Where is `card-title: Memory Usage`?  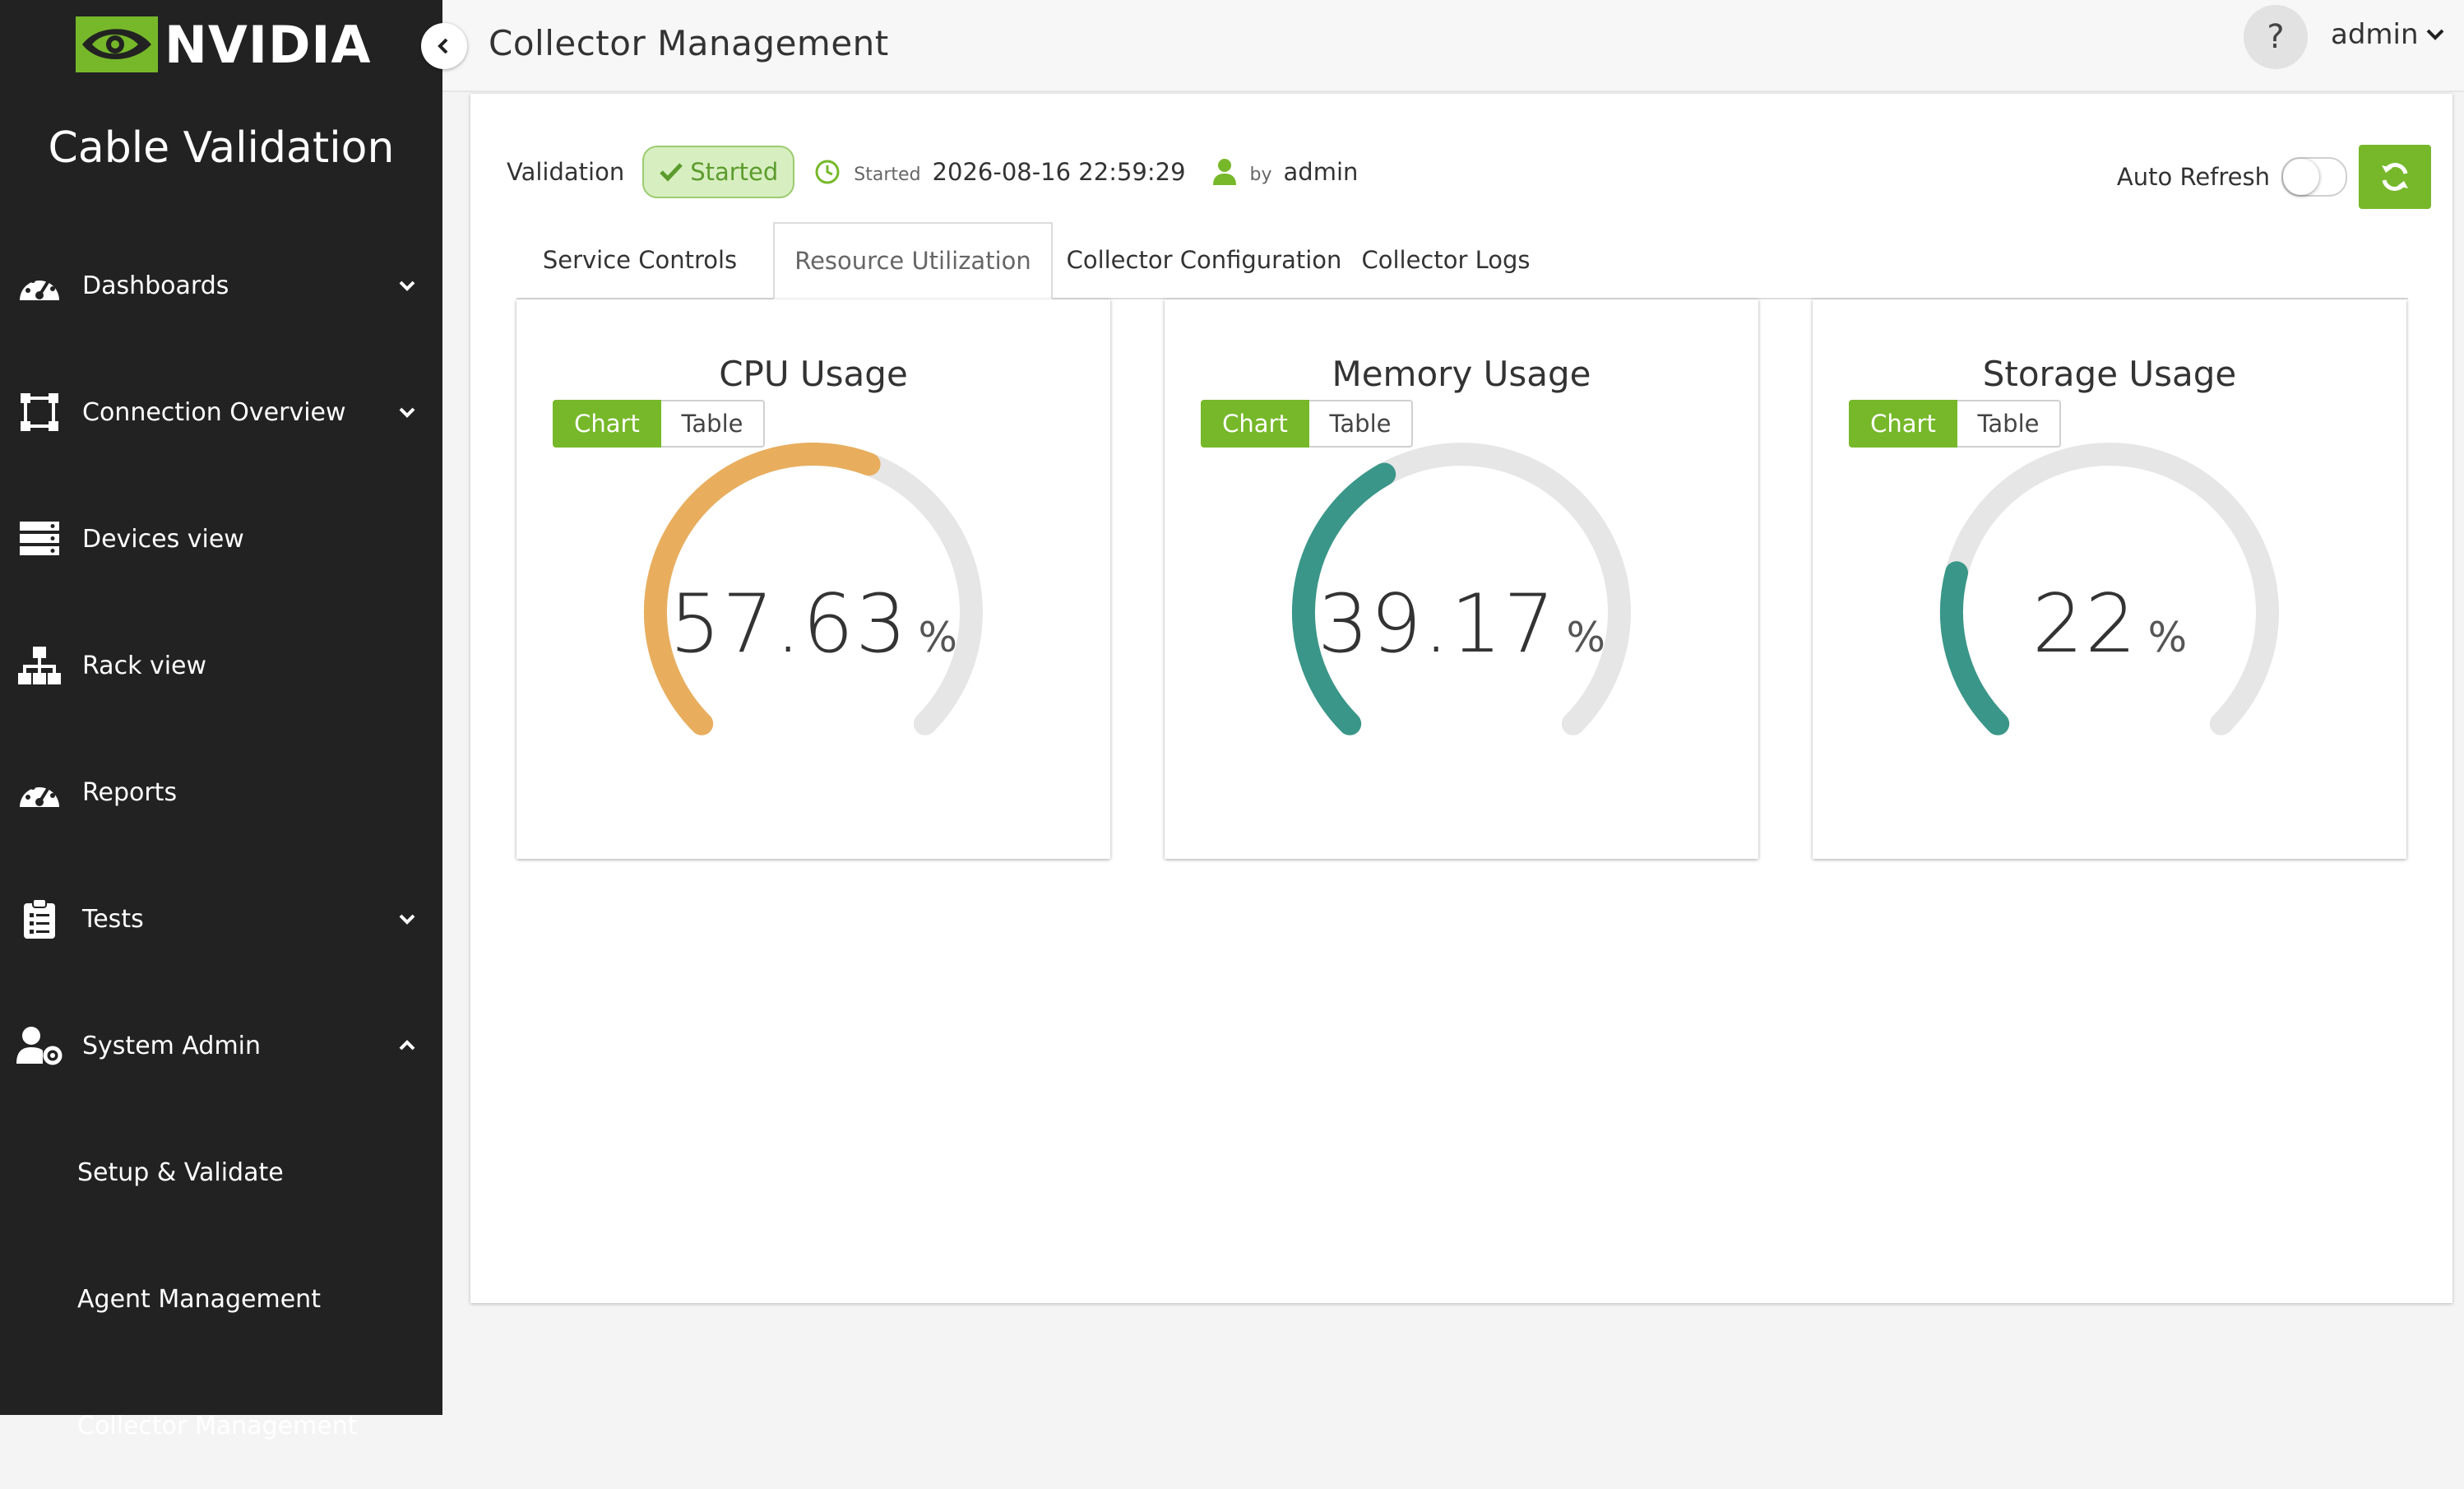
card-title: Memory Usage is located at coordinates (1461, 374).